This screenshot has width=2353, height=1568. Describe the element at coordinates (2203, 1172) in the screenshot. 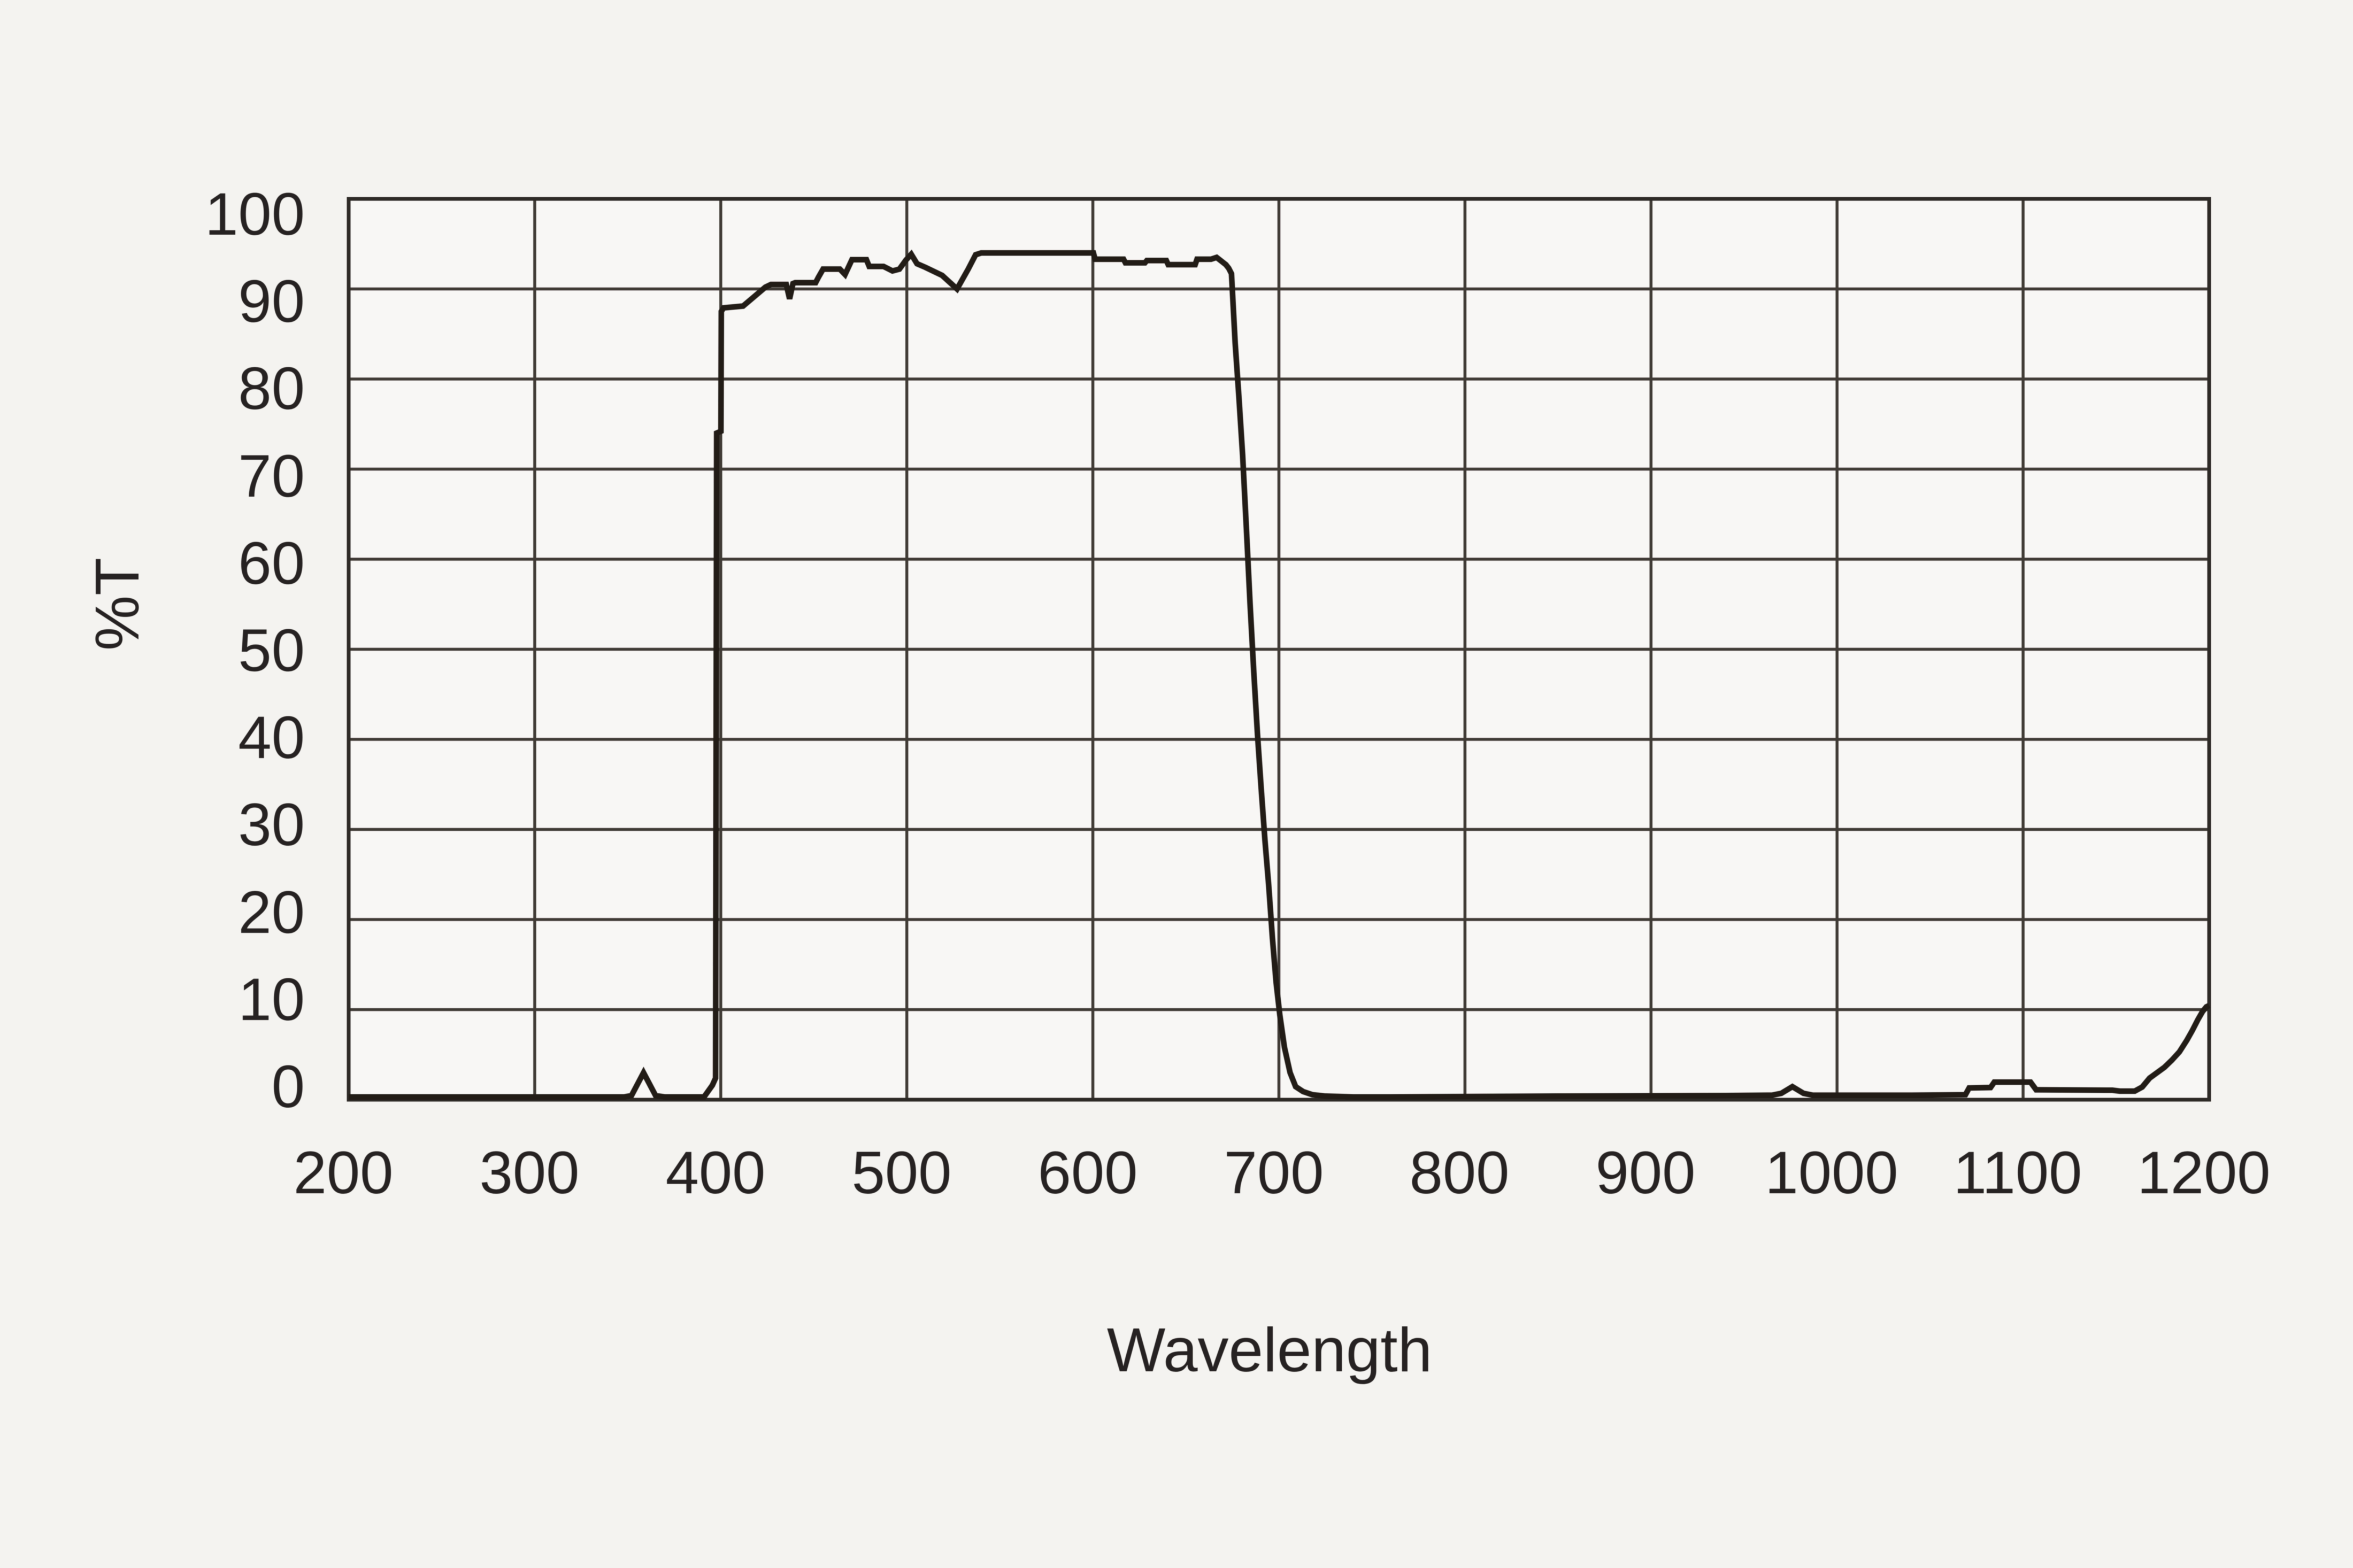

I see `svg-text: 1200` at that location.